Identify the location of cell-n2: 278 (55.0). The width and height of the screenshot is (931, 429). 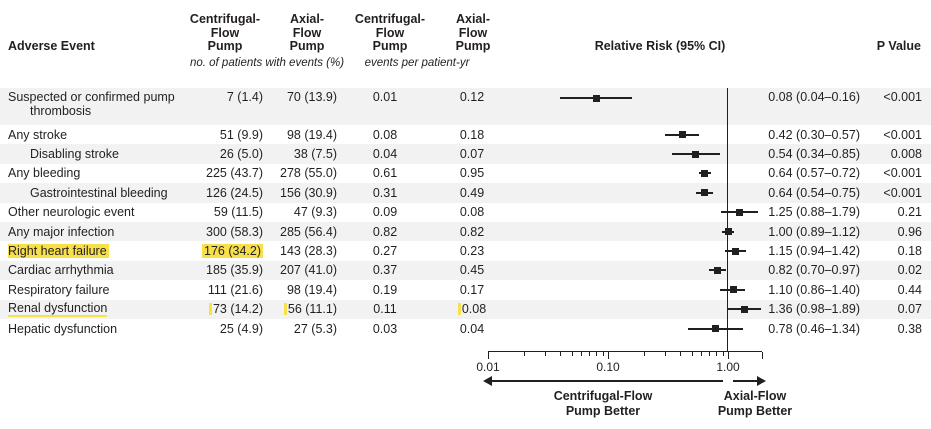
(294, 173).